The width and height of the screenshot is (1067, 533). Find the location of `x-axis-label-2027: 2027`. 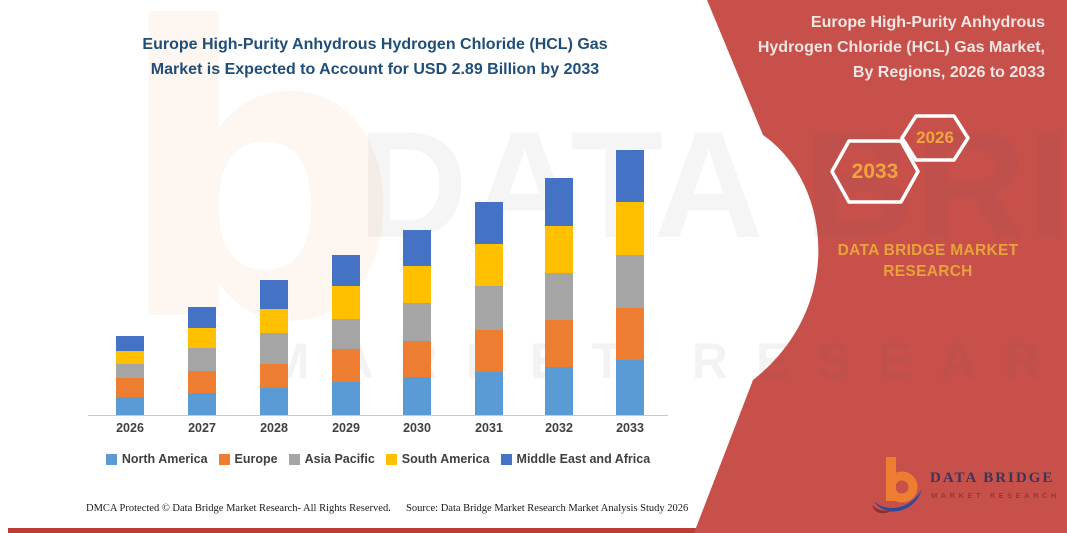

x-axis-label-2027: 2027 is located at coordinates (202, 428).